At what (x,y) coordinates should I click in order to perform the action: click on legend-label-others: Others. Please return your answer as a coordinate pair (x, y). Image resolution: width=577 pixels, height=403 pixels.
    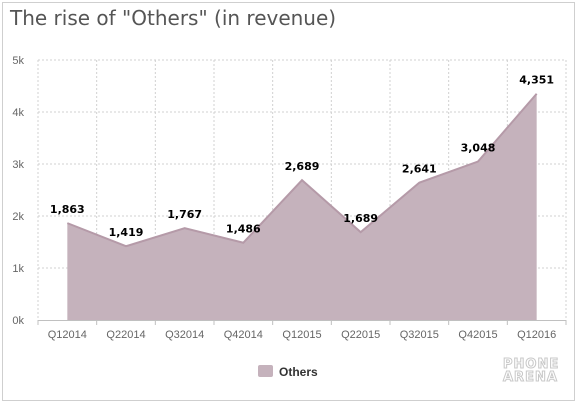
    Looking at the image, I should click on (298, 372).